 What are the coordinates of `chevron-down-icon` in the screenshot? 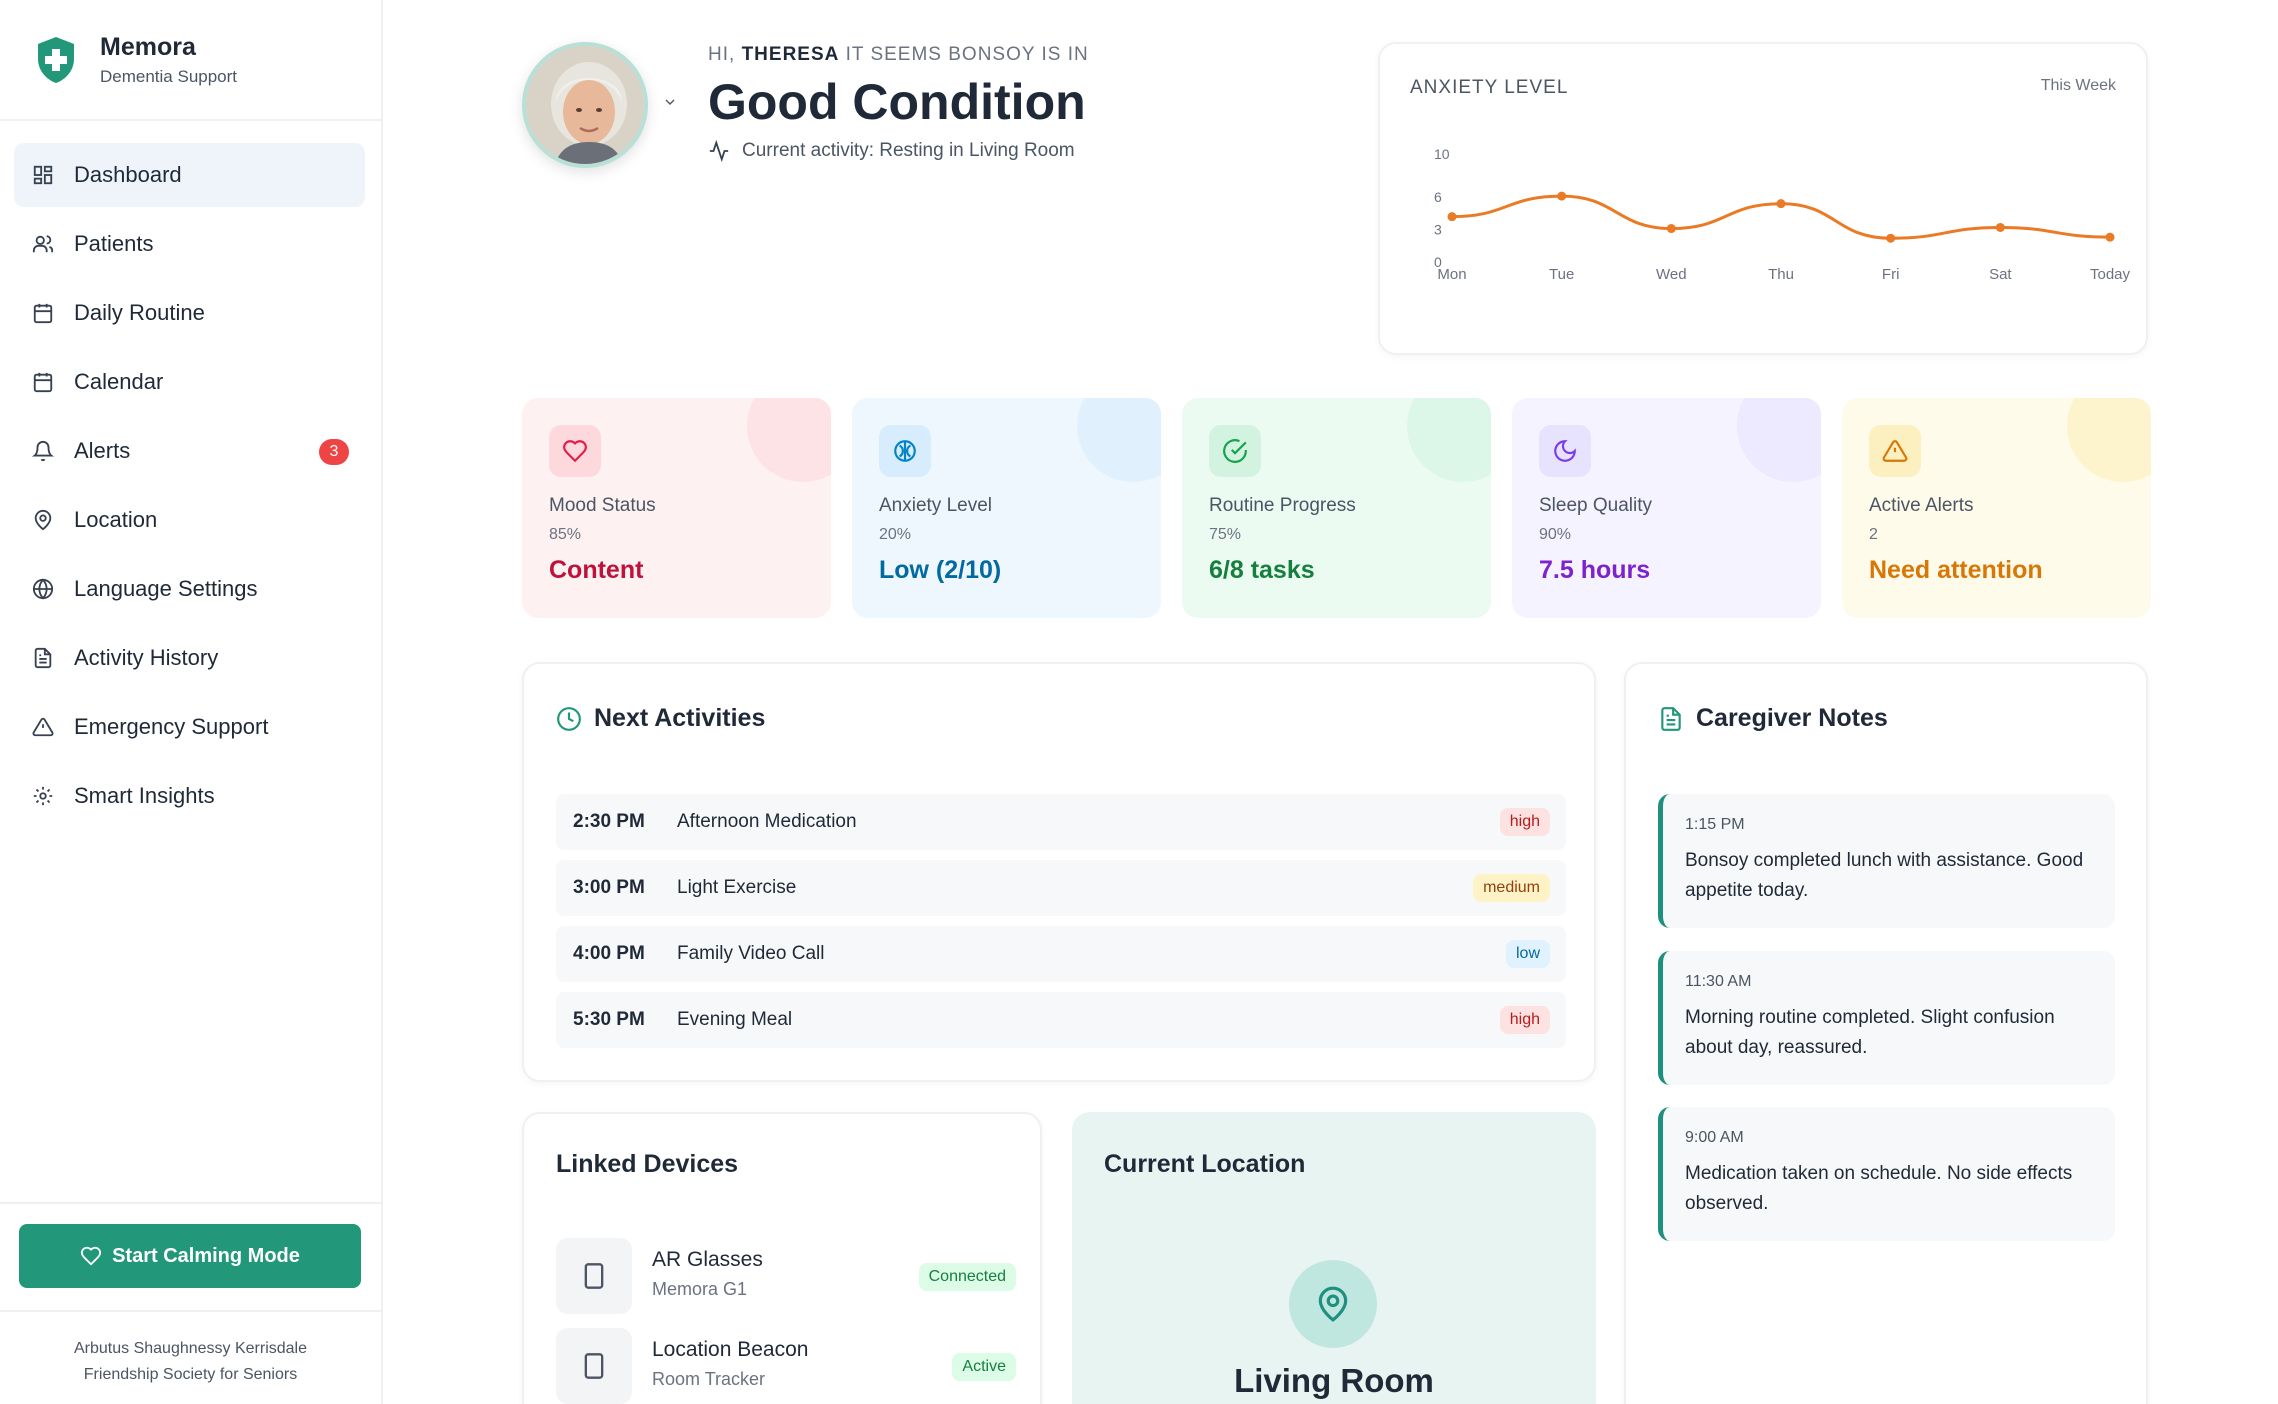 It's located at (670, 102).